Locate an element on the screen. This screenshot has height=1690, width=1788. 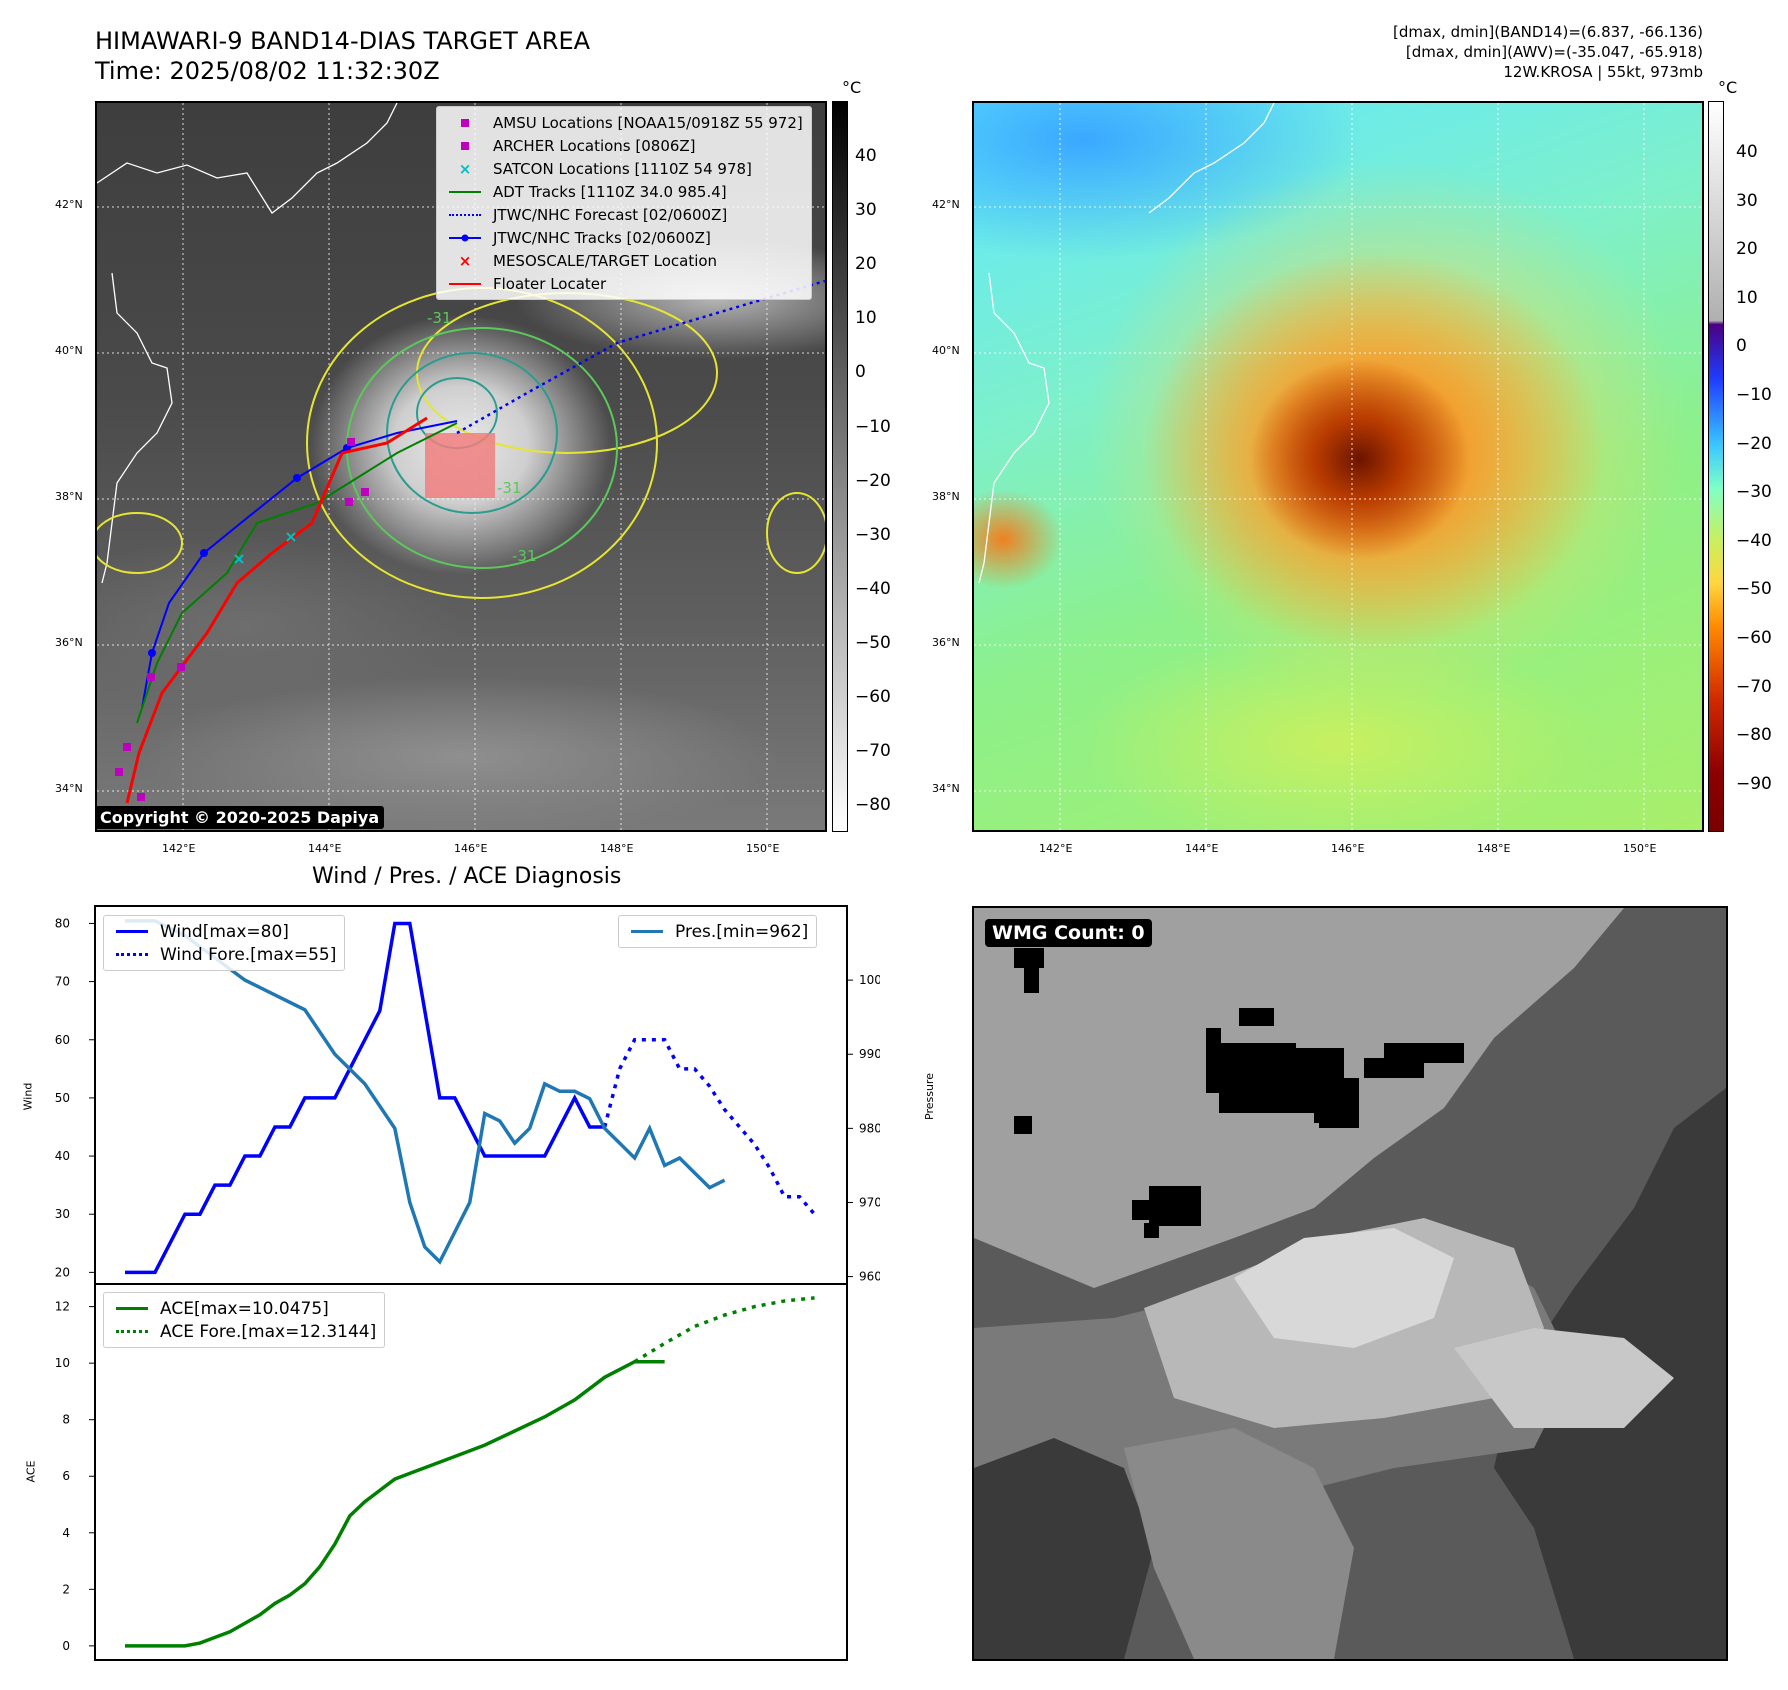
ace-tick-label: 4 is located at coordinates (66, 1533).